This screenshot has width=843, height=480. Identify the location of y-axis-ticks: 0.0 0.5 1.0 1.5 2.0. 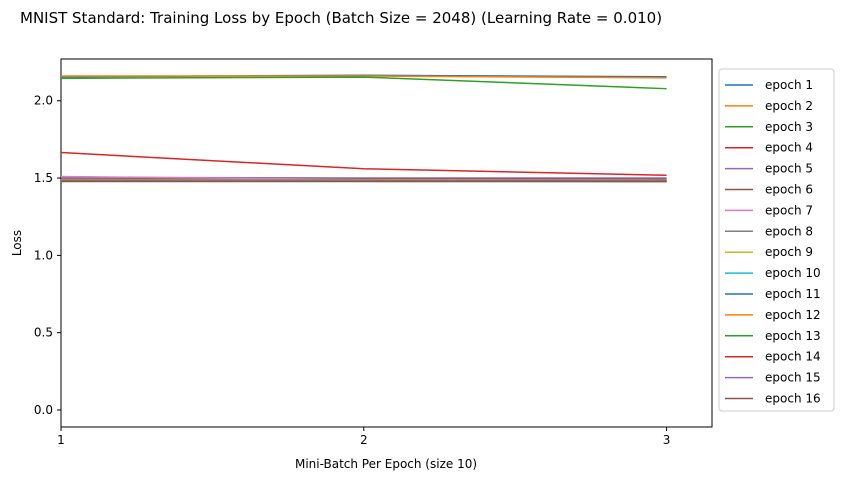
(47, 255).